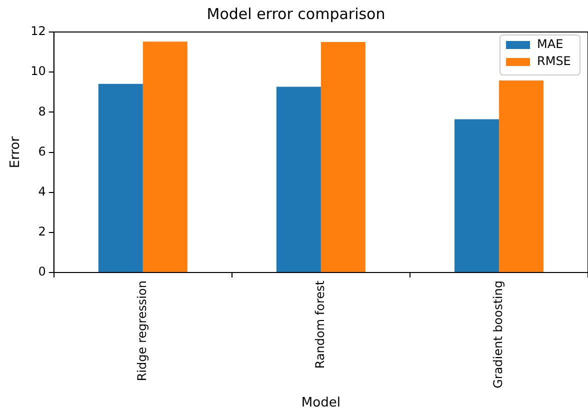 The width and height of the screenshot is (588, 419). Describe the element at coordinates (296, 13) in the screenshot. I see `chart-title: Model error comparison` at that location.